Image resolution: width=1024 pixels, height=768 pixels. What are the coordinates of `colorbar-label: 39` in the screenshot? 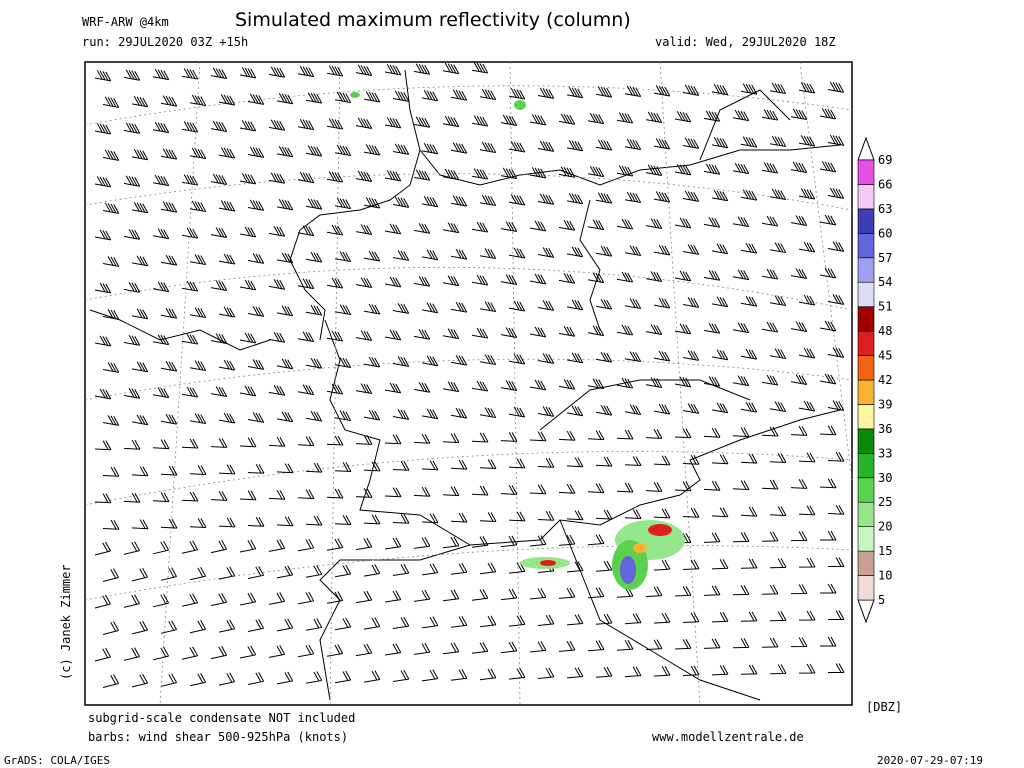 It's located at (885, 404).